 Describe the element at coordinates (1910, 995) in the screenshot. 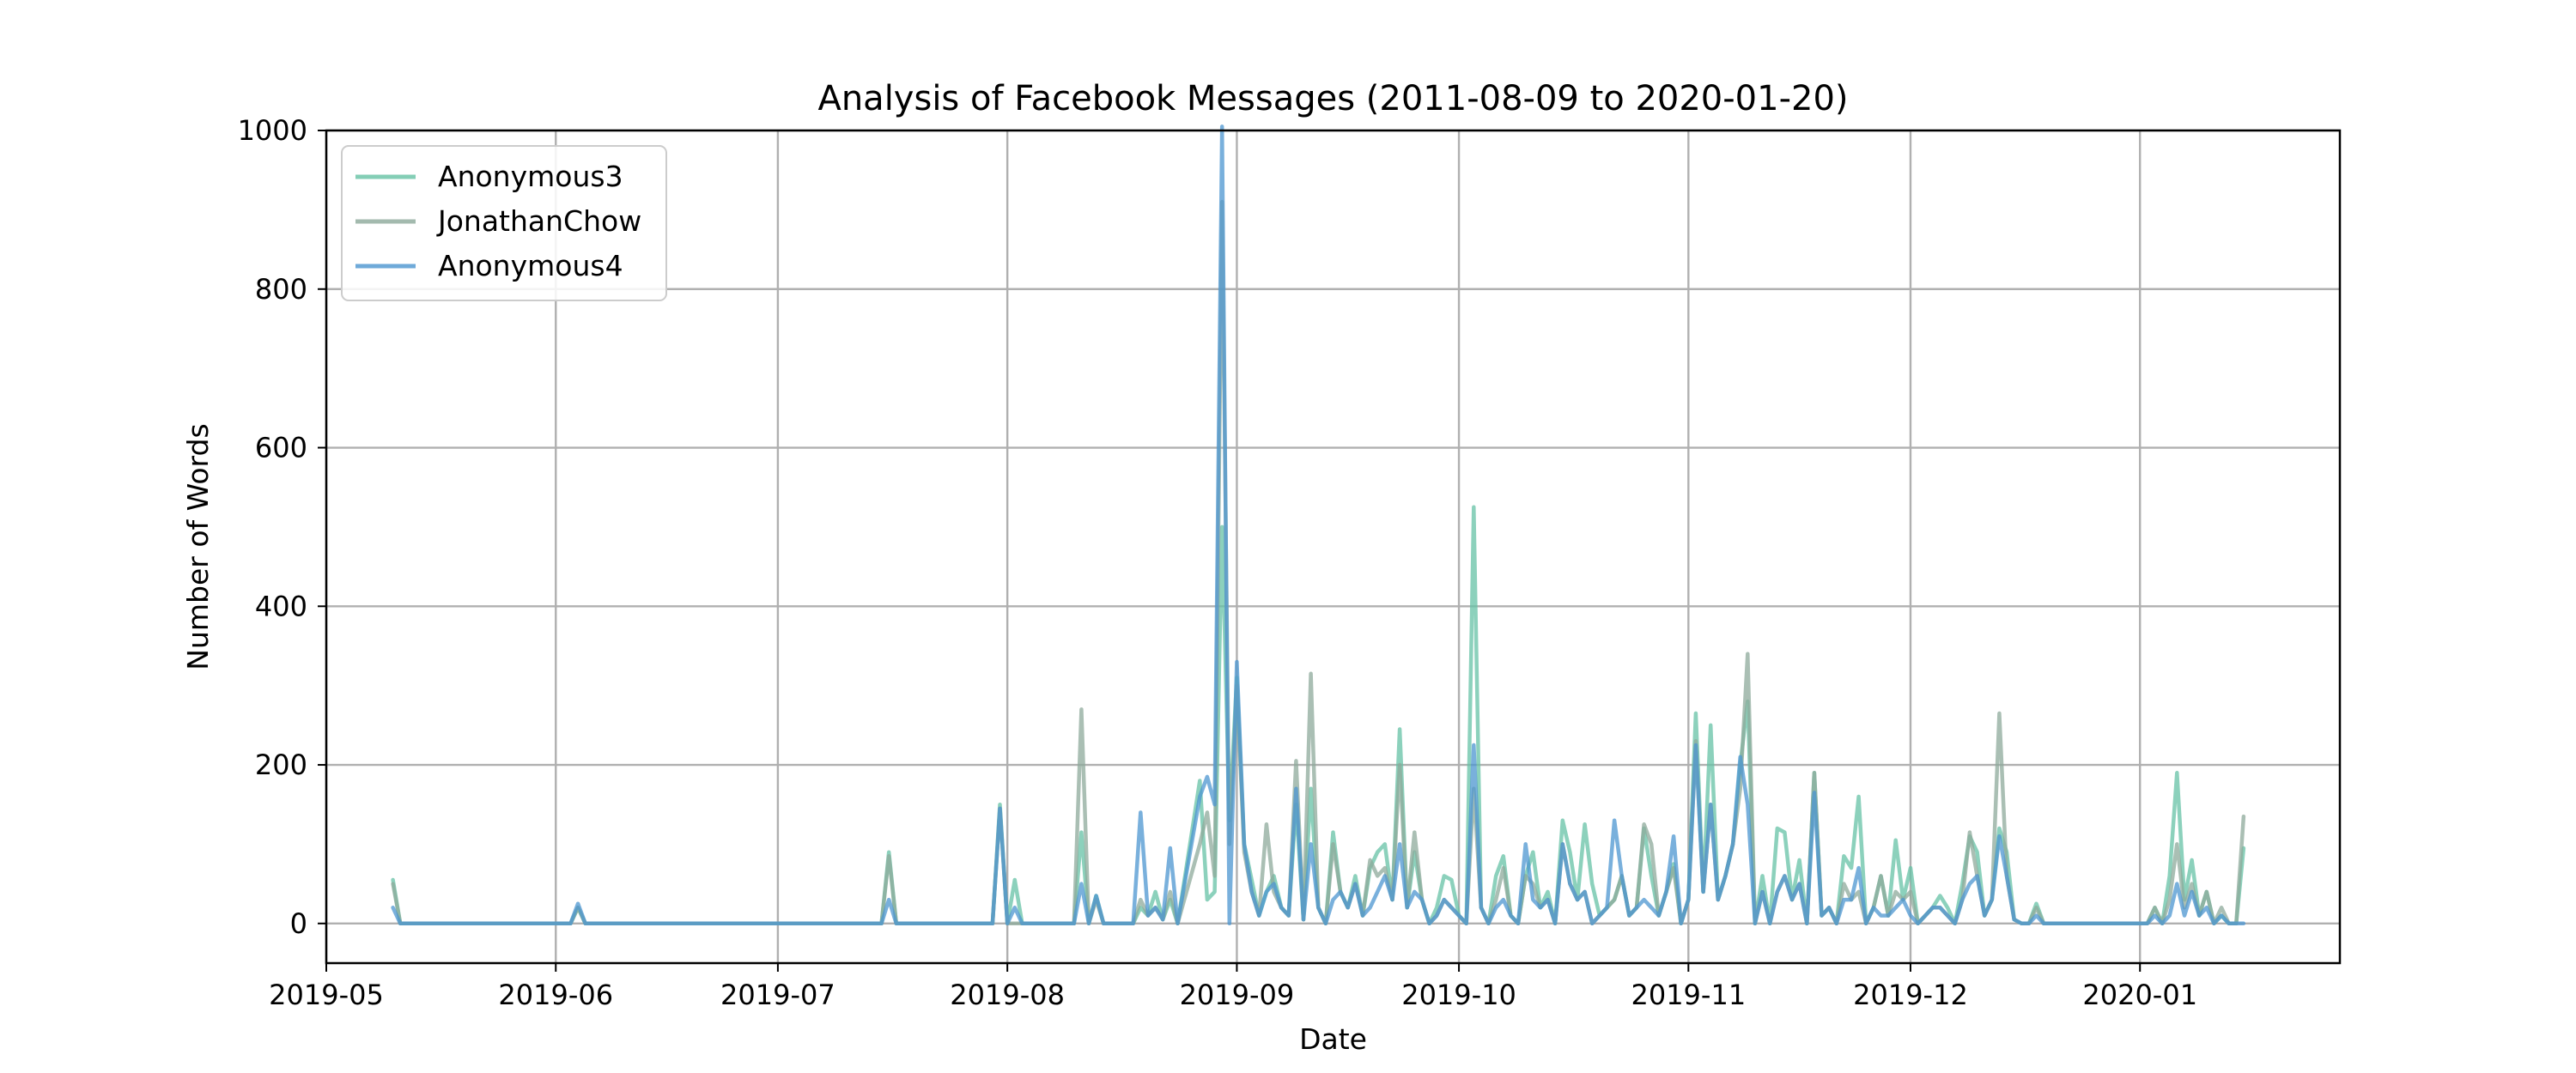

I see `x-tick-label: 2019-12` at that location.